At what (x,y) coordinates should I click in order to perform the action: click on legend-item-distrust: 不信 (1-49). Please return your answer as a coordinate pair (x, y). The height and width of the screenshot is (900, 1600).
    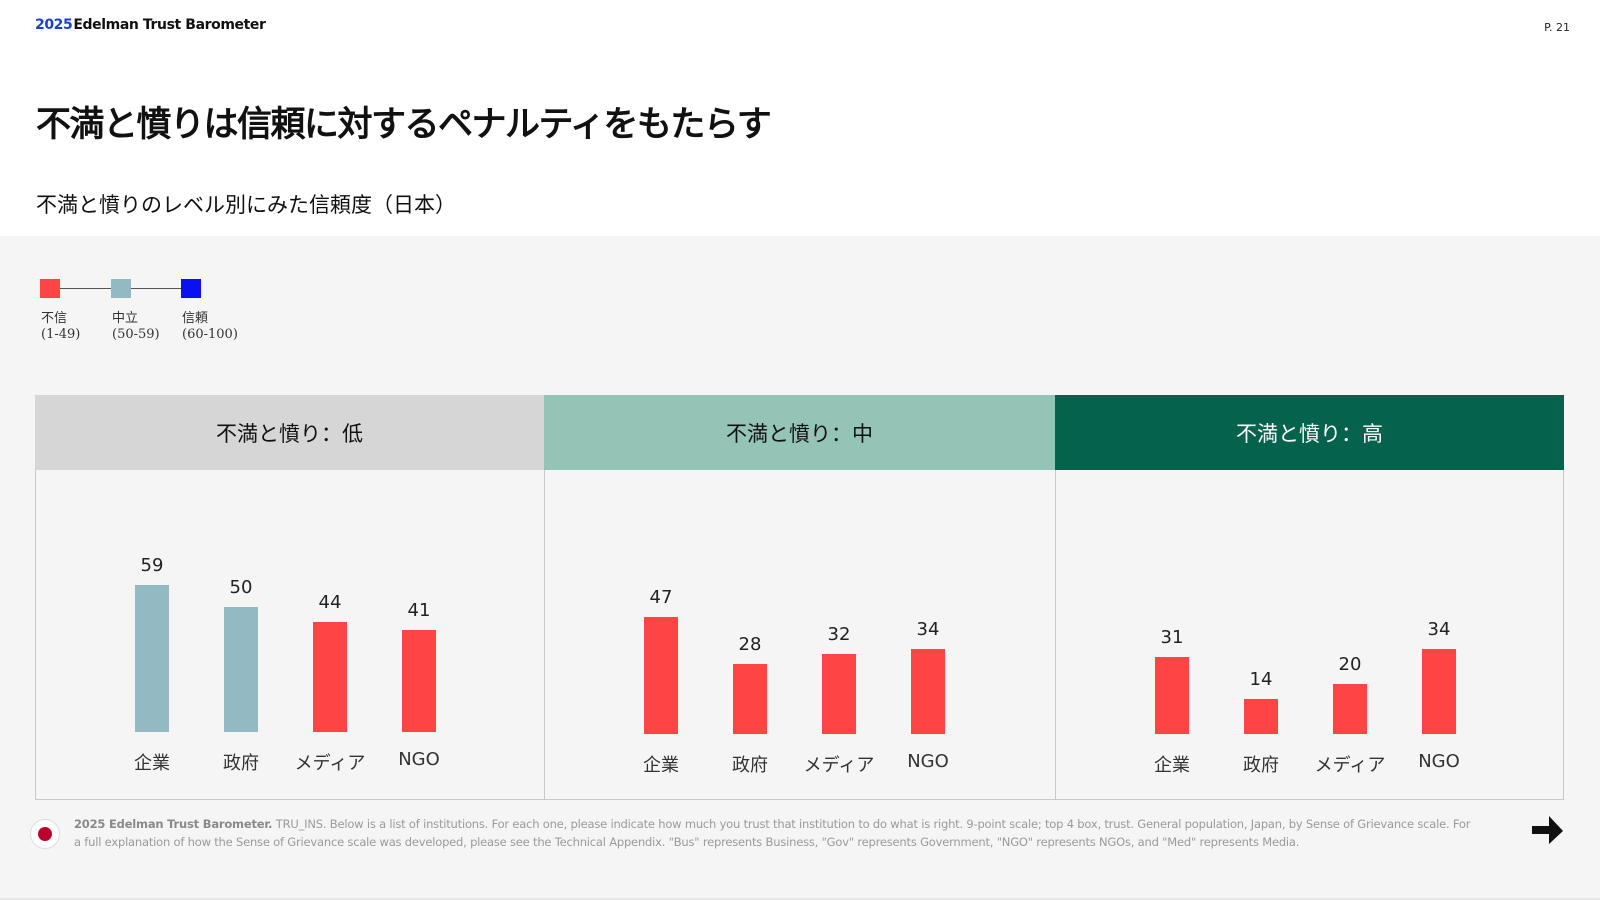
    Looking at the image, I should click on (60, 327).